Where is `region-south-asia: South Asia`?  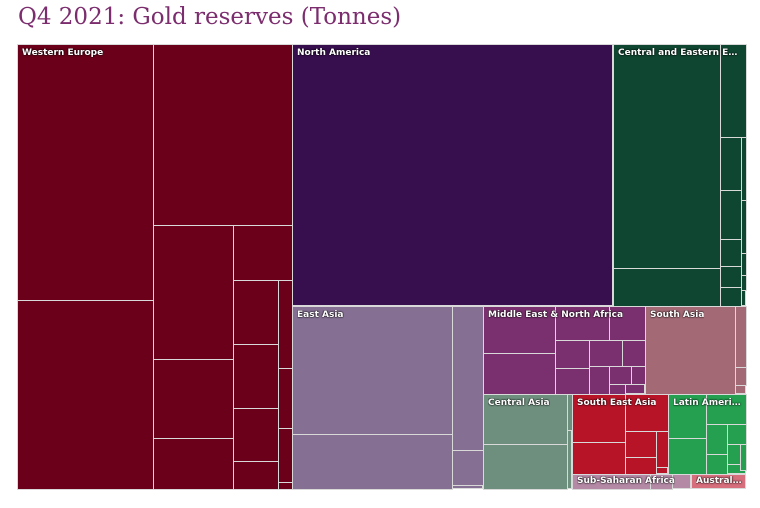 region-south-asia: South Asia is located at coordinates (696, 350).